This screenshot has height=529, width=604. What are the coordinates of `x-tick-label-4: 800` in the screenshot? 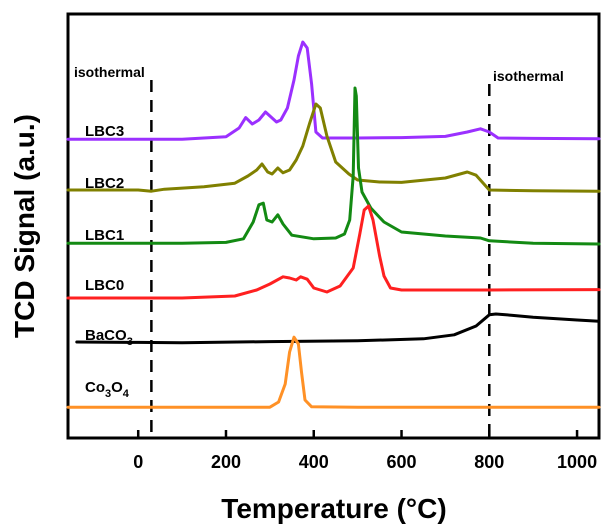 It's located at (489, 462).